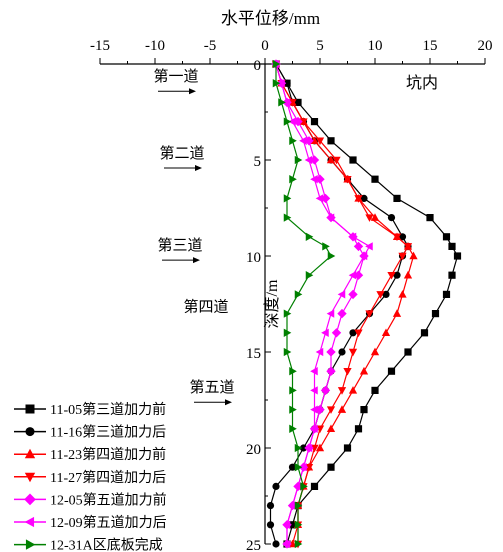 This screenshot has width=503, height=552. What do you see at coordinates (155, 46) in the screenshot?
I see `x-tick-label: -10` at bounding box center [155, 46].